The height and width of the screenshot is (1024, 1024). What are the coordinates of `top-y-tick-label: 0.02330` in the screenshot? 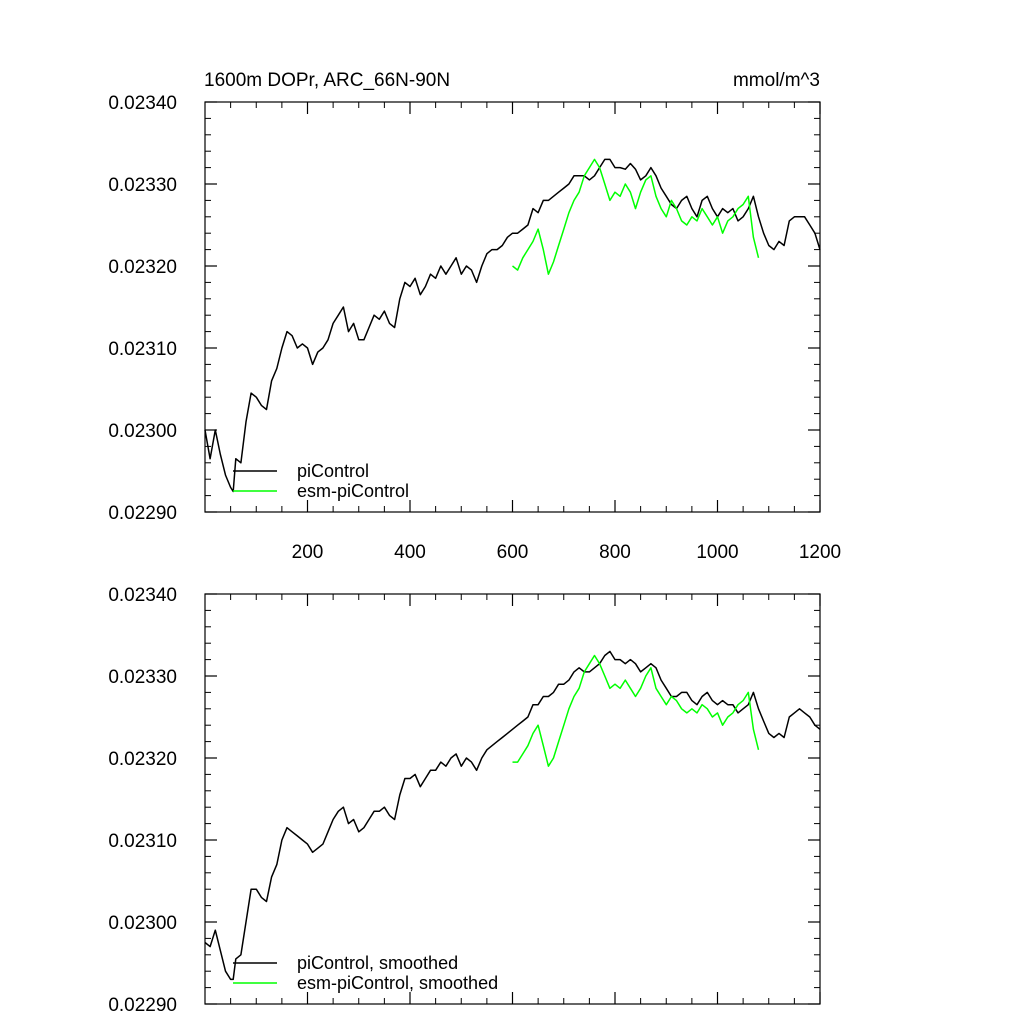 It's located at (142, 185).